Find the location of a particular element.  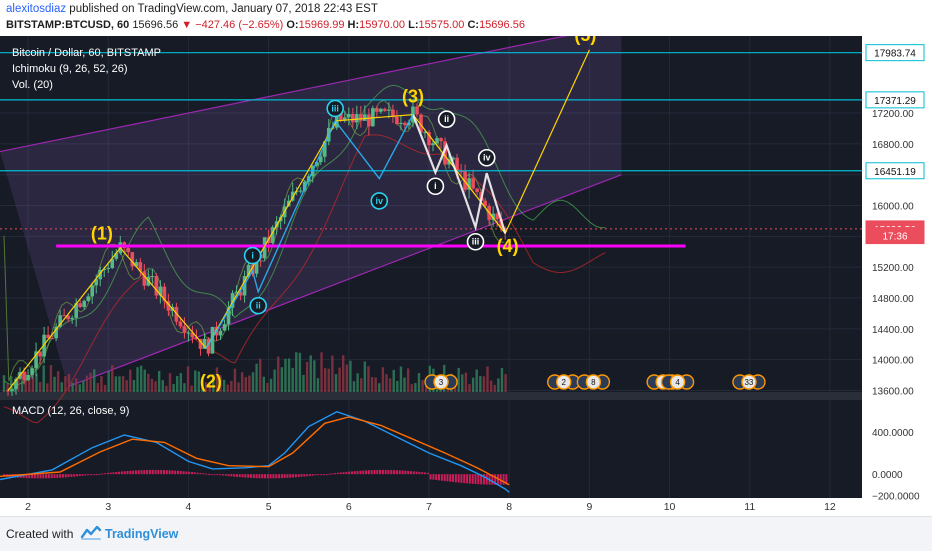

open-label: O: is located at coordinates (292, 25).